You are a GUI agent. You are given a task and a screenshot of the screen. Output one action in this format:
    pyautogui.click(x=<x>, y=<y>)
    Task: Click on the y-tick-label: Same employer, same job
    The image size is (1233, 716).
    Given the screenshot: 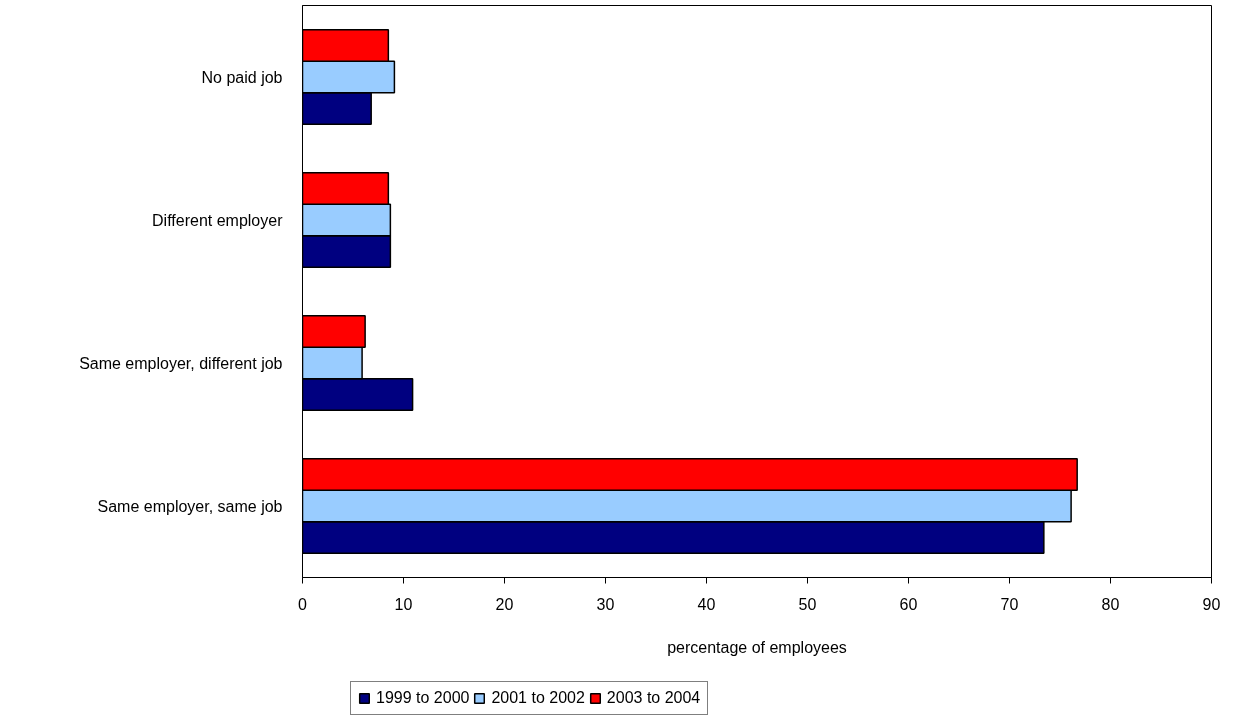 What is the action you would take?
    pyautogui.click(x=190, y=506)
    